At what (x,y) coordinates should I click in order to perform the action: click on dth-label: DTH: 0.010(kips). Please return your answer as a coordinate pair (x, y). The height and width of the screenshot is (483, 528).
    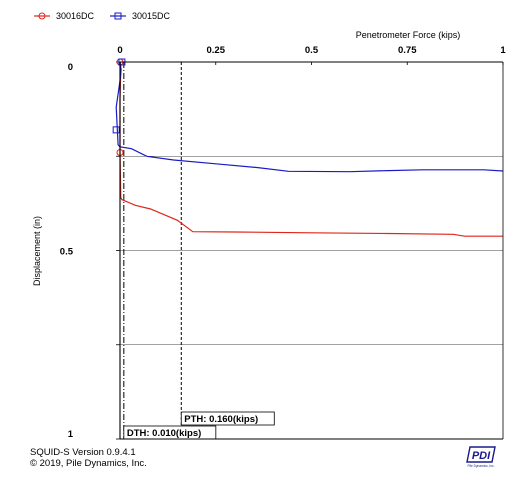
    Looking at the image, I should click on (164, 433).